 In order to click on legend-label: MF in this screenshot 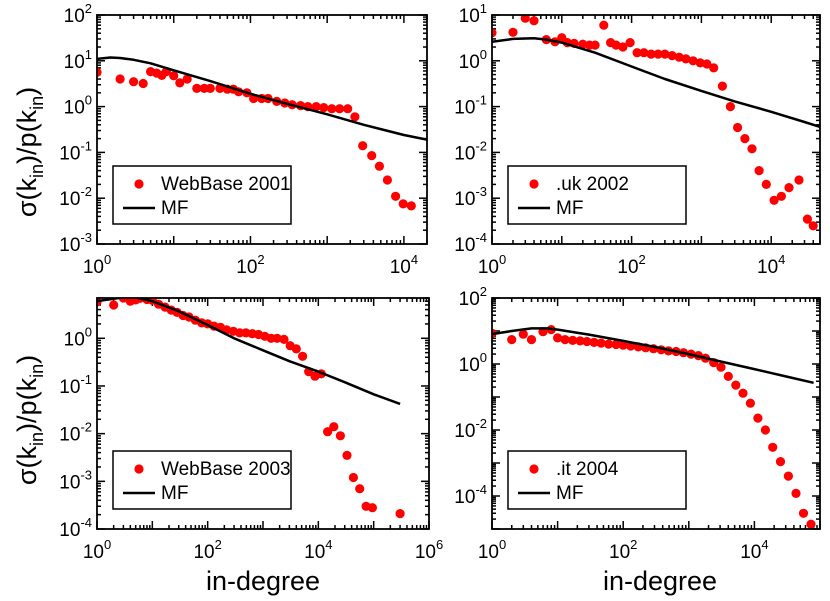, I will do `click(569, 208)`.